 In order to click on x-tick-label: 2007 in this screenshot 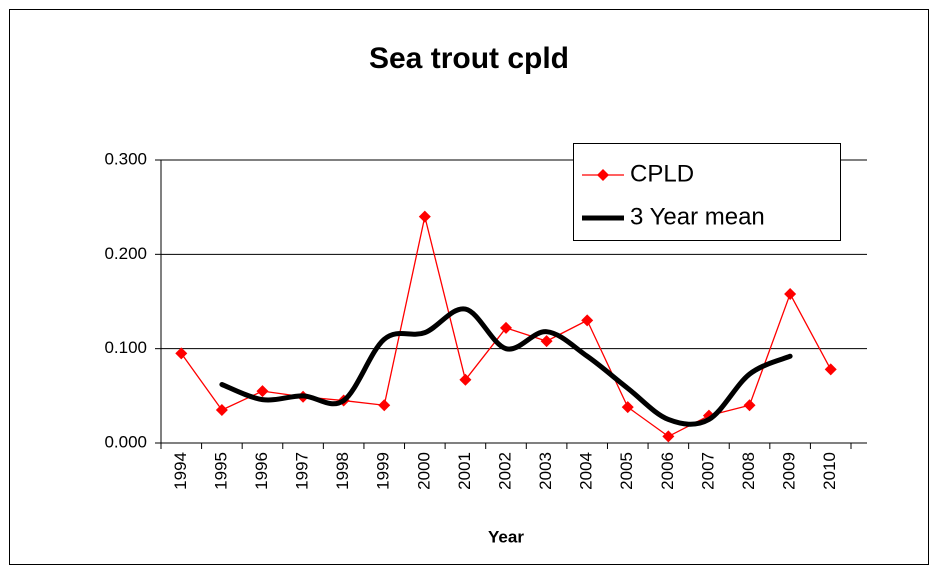, I will do `click(707, 471)`.